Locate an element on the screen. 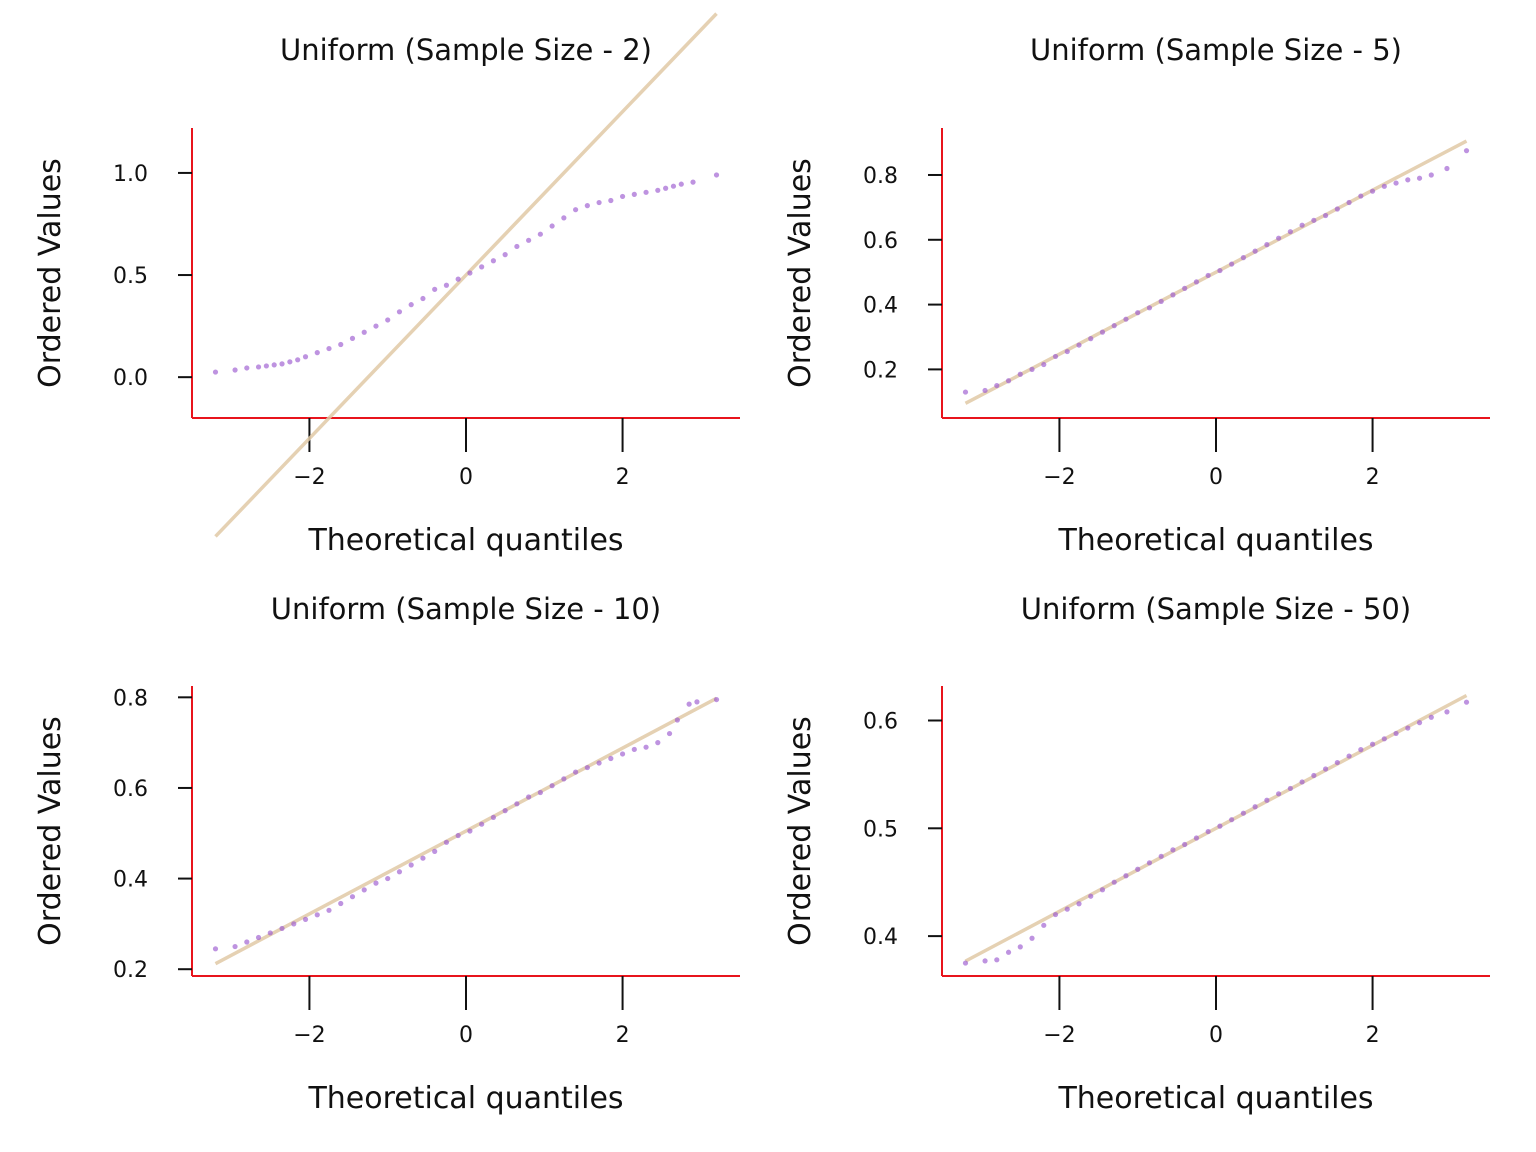  x-axis-label: Theoretical quantiles is located at coordinates (1215, 1098).